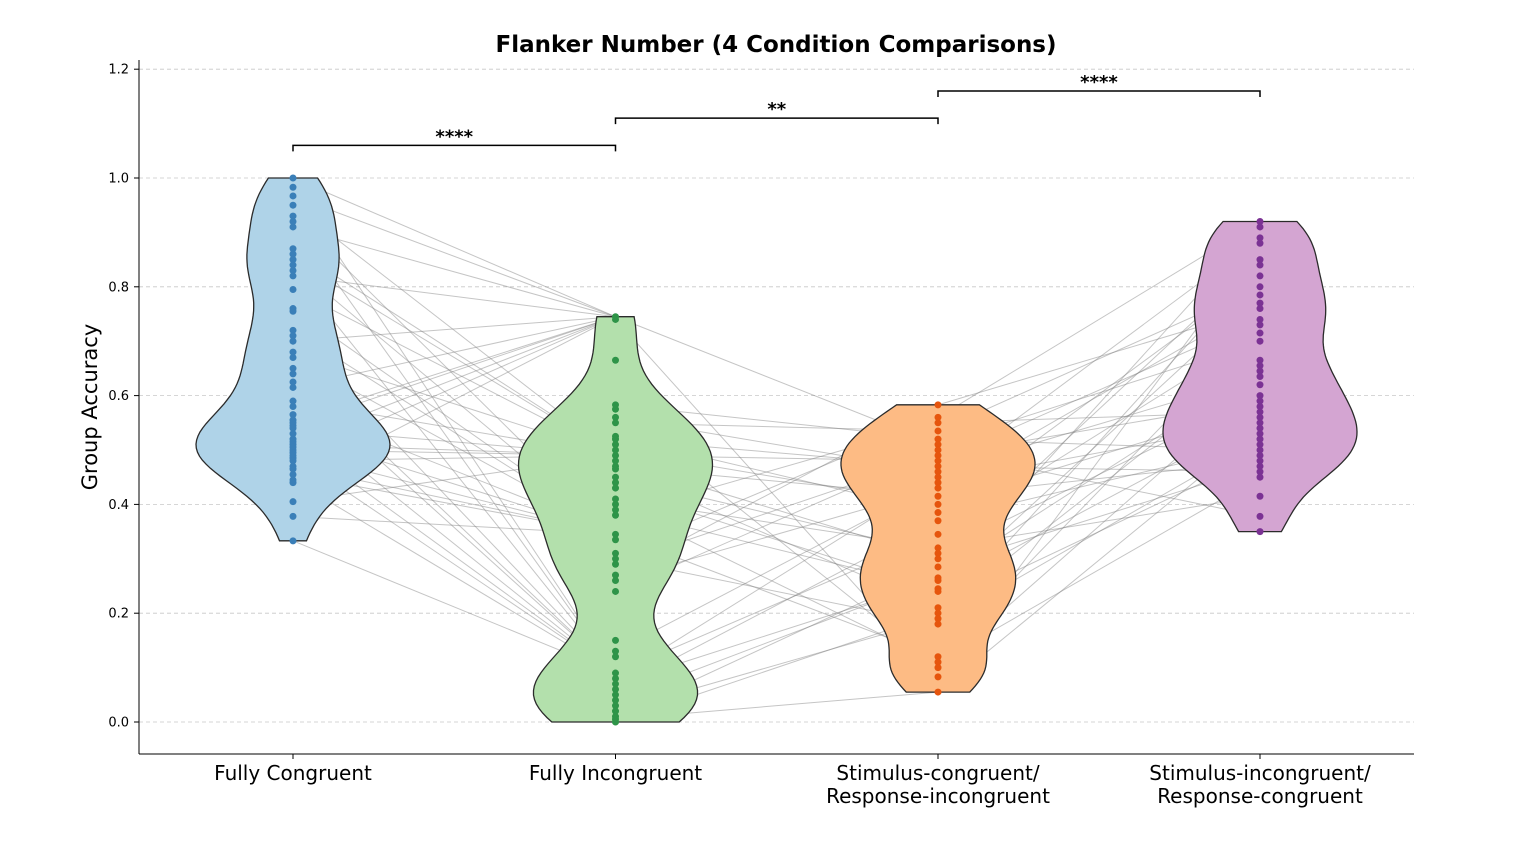 The width and height of the screenshot is (1536, 850). I want to click on x-tick-label: Fully Incongruent, so click(615, 773).